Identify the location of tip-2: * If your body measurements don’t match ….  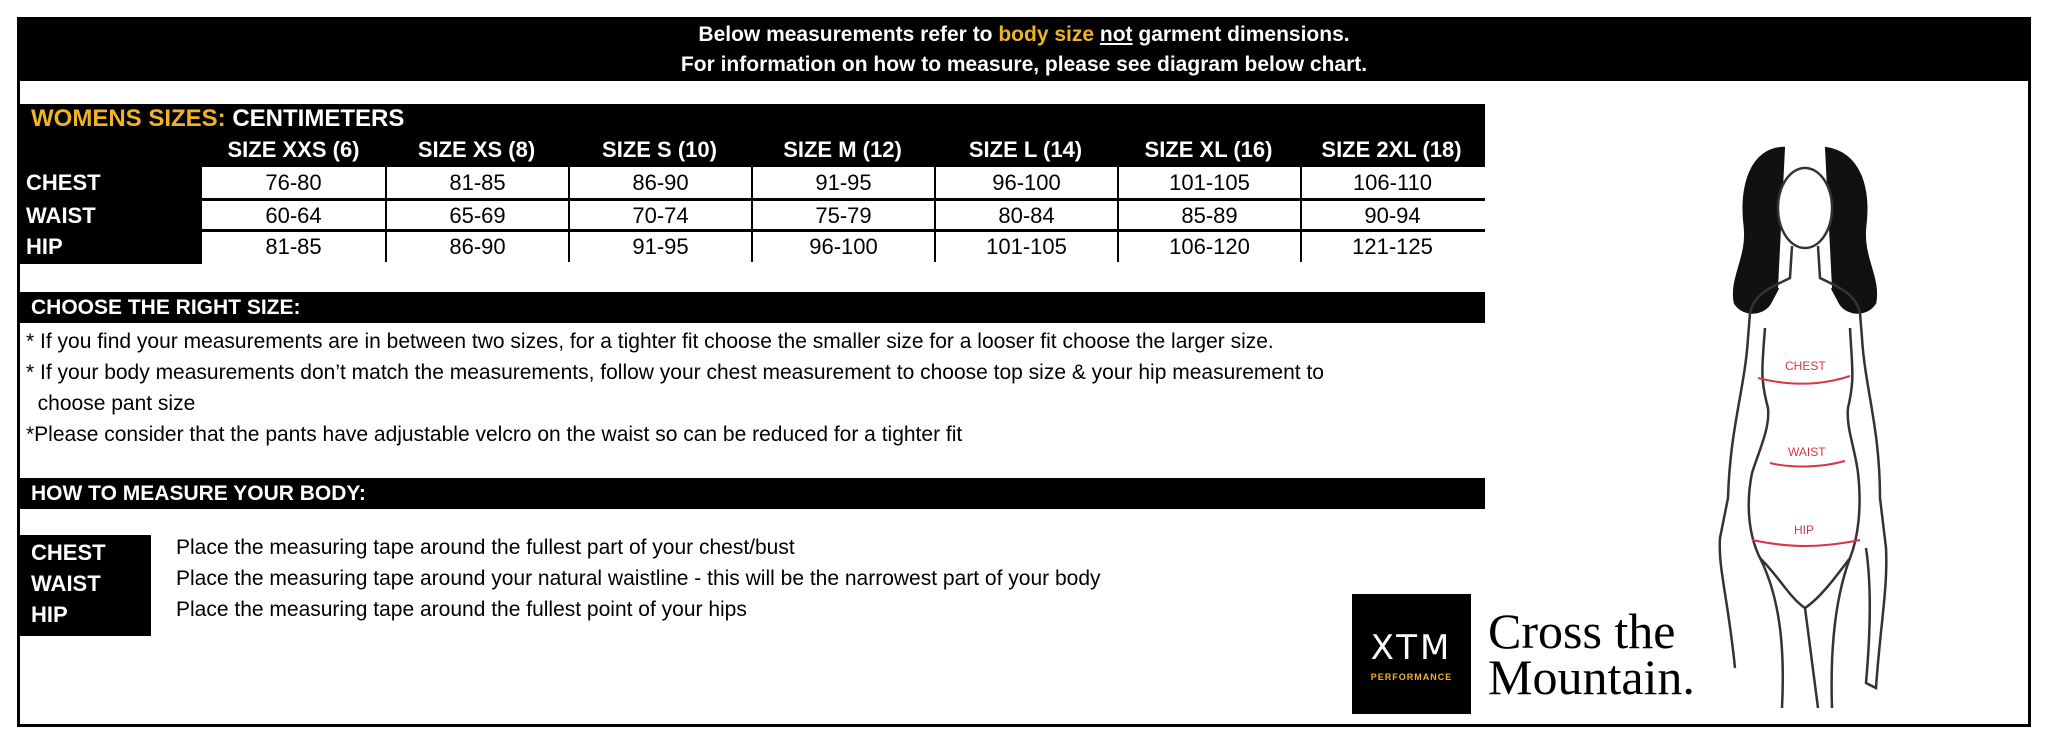
(675, 372).